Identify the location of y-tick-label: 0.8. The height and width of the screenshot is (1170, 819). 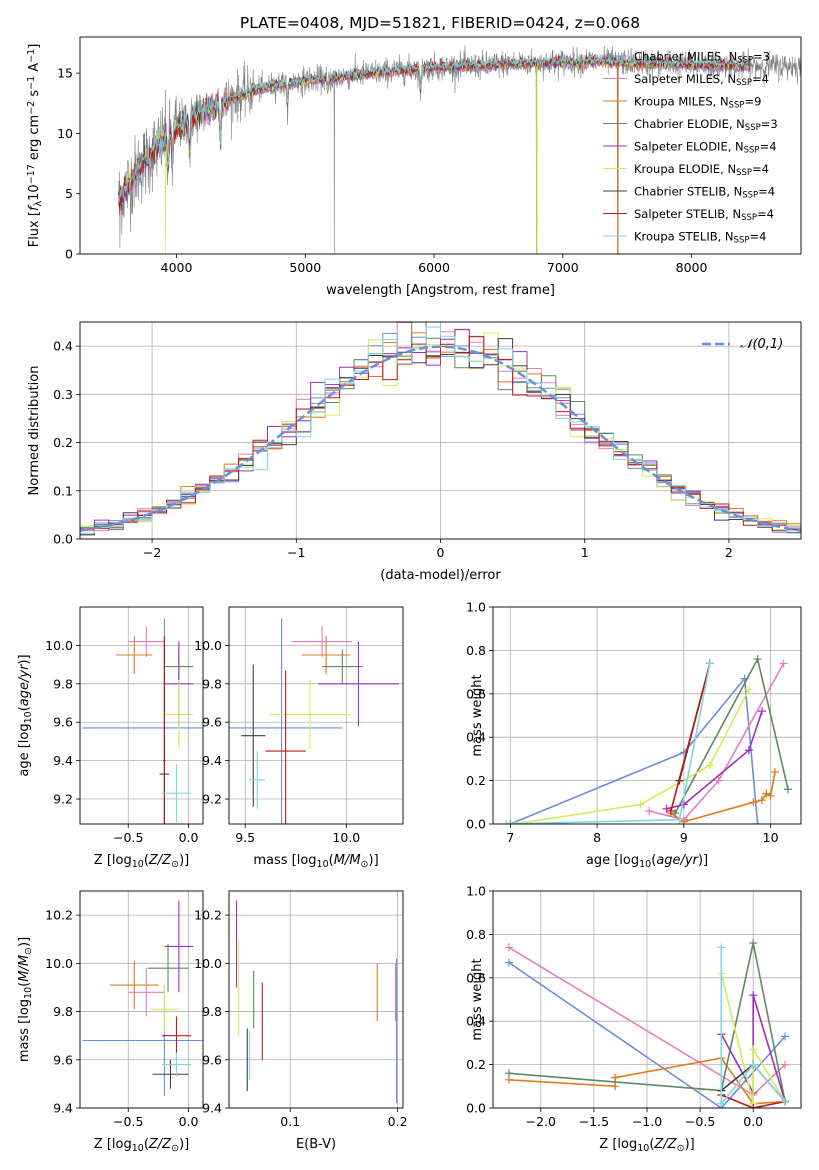
(476, 650).